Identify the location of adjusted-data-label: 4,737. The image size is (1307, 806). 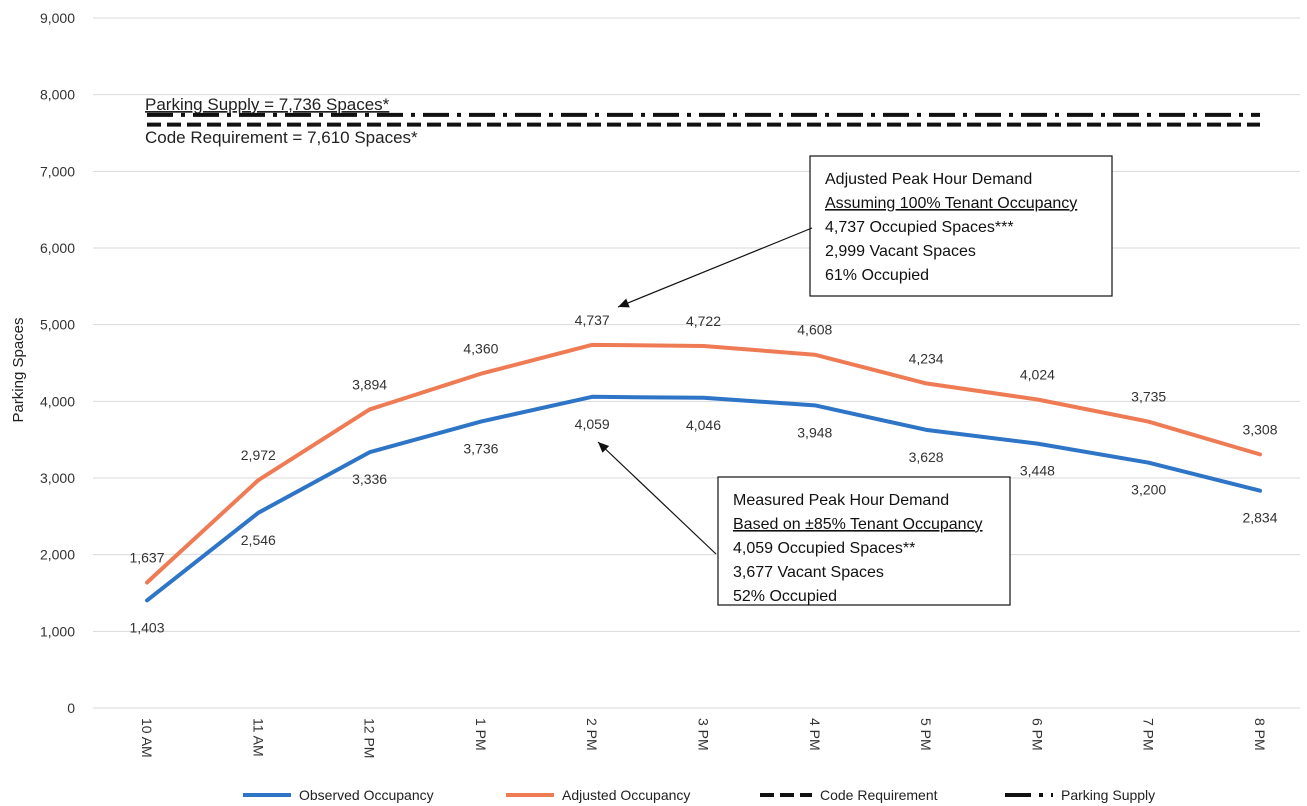
(592, 320).